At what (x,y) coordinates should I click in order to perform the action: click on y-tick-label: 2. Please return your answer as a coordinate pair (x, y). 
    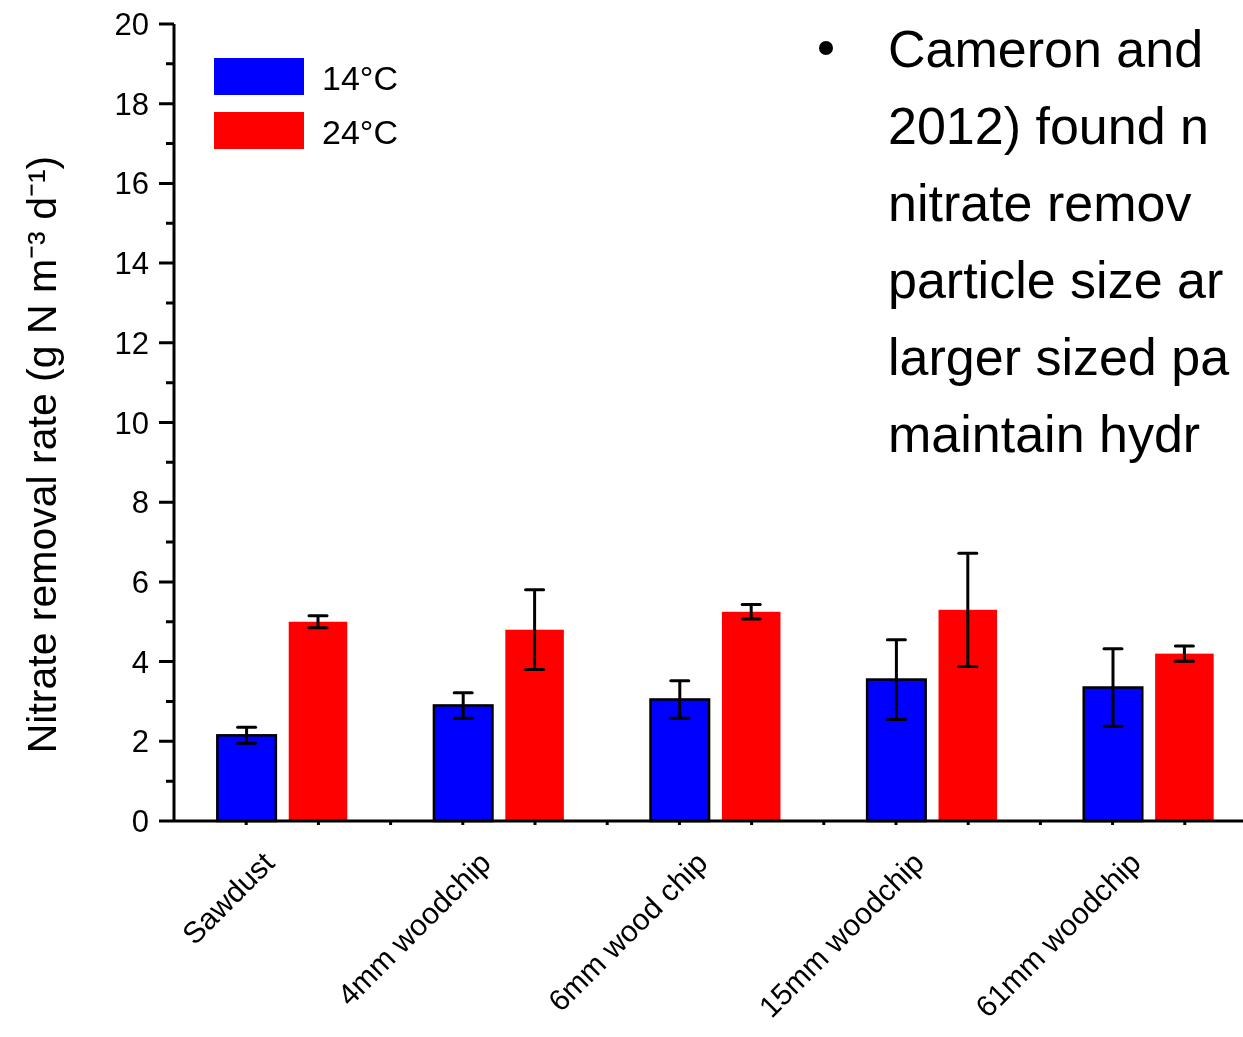
    Looking at the image, I should click on (140, 741).